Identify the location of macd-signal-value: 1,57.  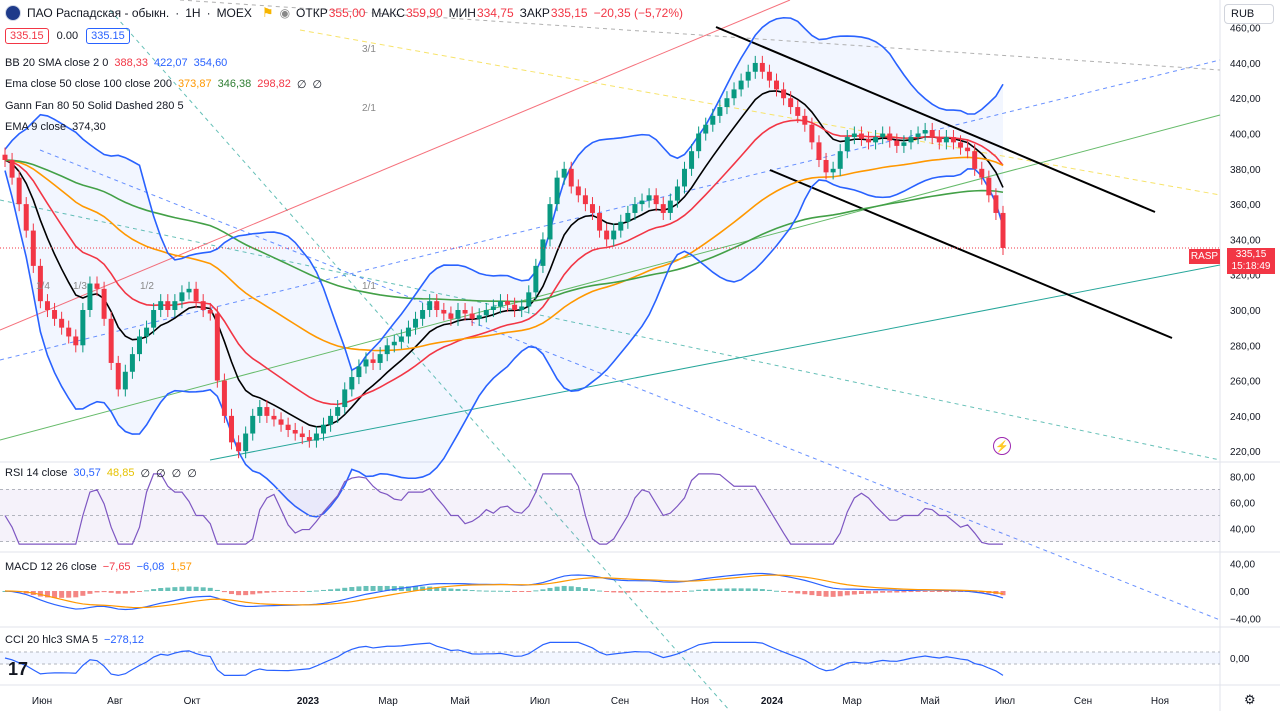
(181, 567).